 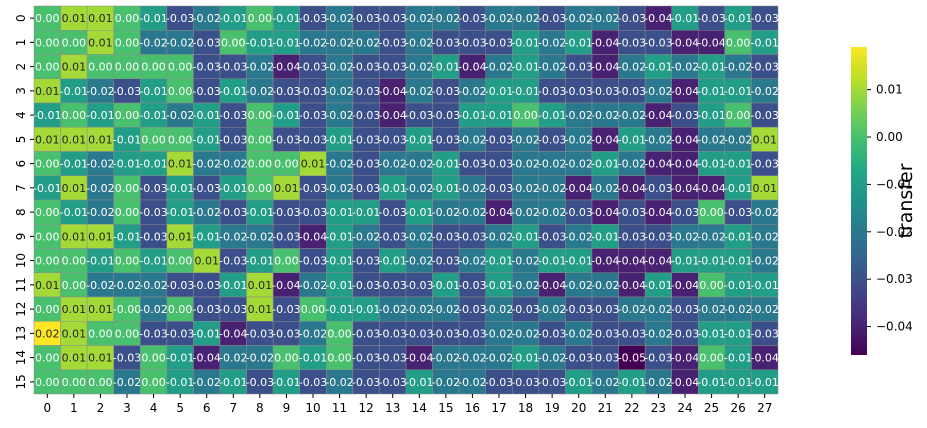 What do you see at coordinates (498, 408) in the screenshot?
I see `x-tick-label: 17` at bounding box center [498, 408].